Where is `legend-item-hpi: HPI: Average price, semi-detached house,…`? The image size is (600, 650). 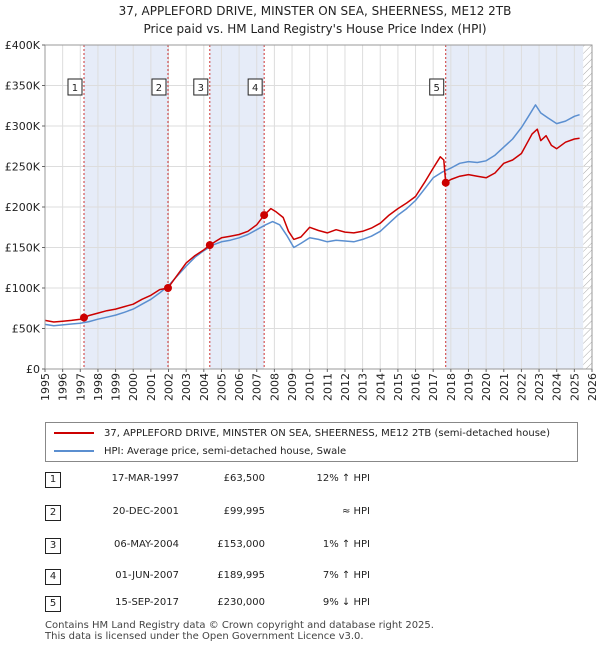
legend-item-hpi: HPI: Average price, semi-detached house,… is located at coordinates (200, 452).